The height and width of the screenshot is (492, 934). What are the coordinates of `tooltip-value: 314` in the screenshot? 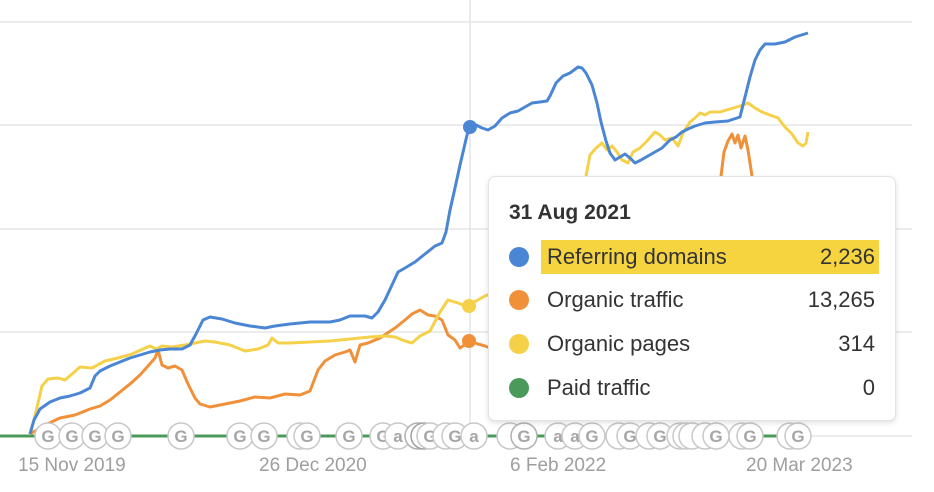 It's located at (856, 343).